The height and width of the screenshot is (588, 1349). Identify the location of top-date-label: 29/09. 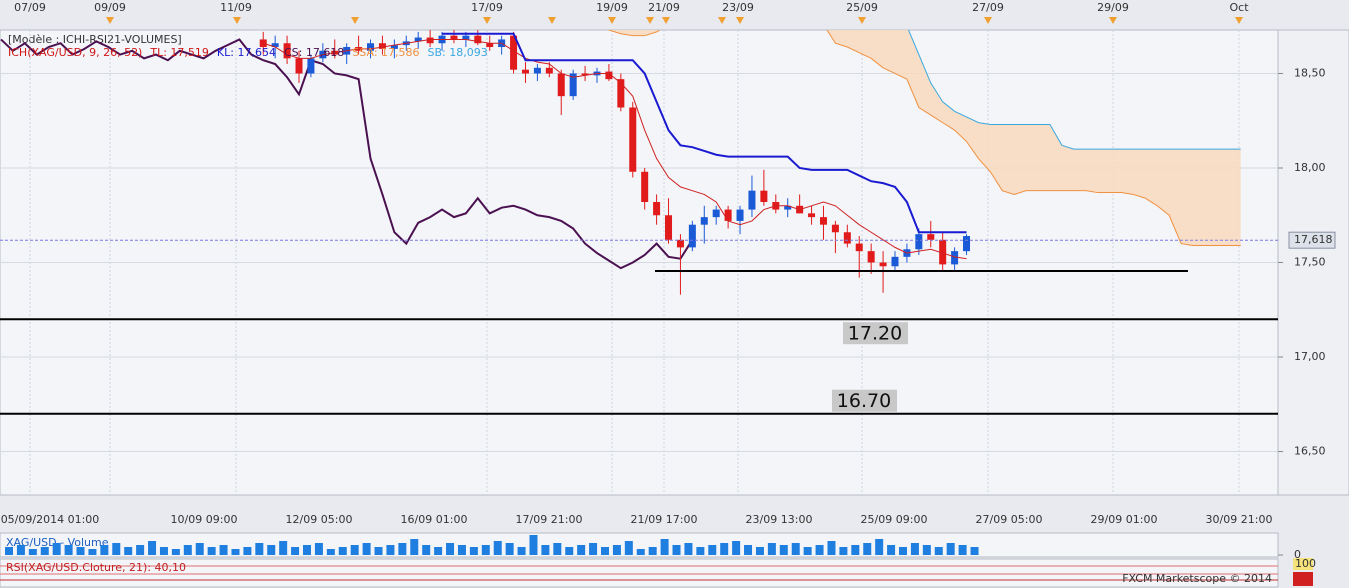
(1113, 7).